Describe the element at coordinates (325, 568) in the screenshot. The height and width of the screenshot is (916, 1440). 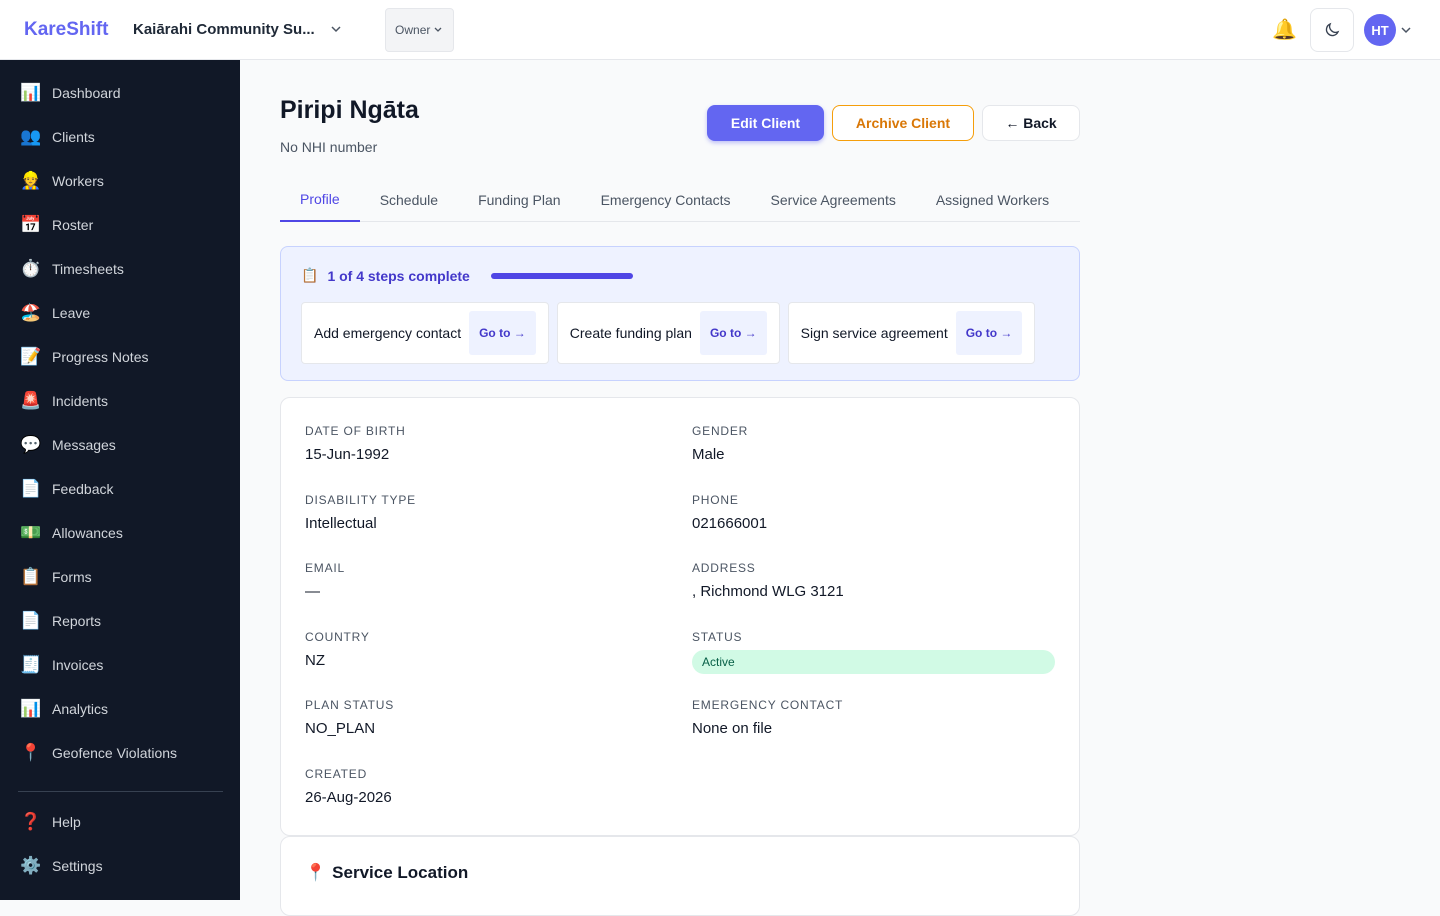
I see `field-label: EMAIL` at that location.